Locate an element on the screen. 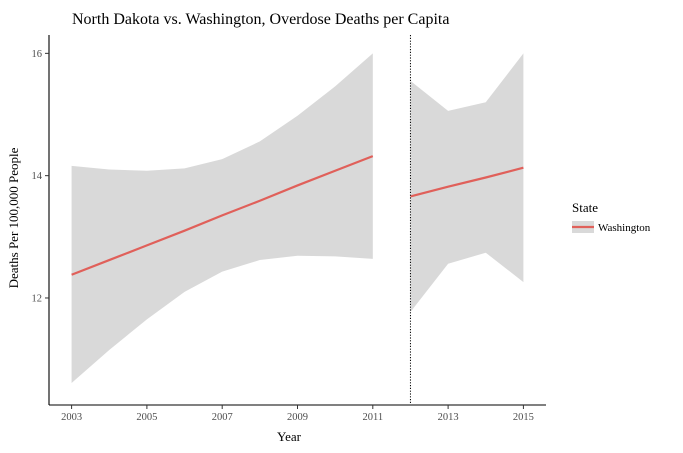  x-tick-label: 2003 is located at coordinates (71, 417).